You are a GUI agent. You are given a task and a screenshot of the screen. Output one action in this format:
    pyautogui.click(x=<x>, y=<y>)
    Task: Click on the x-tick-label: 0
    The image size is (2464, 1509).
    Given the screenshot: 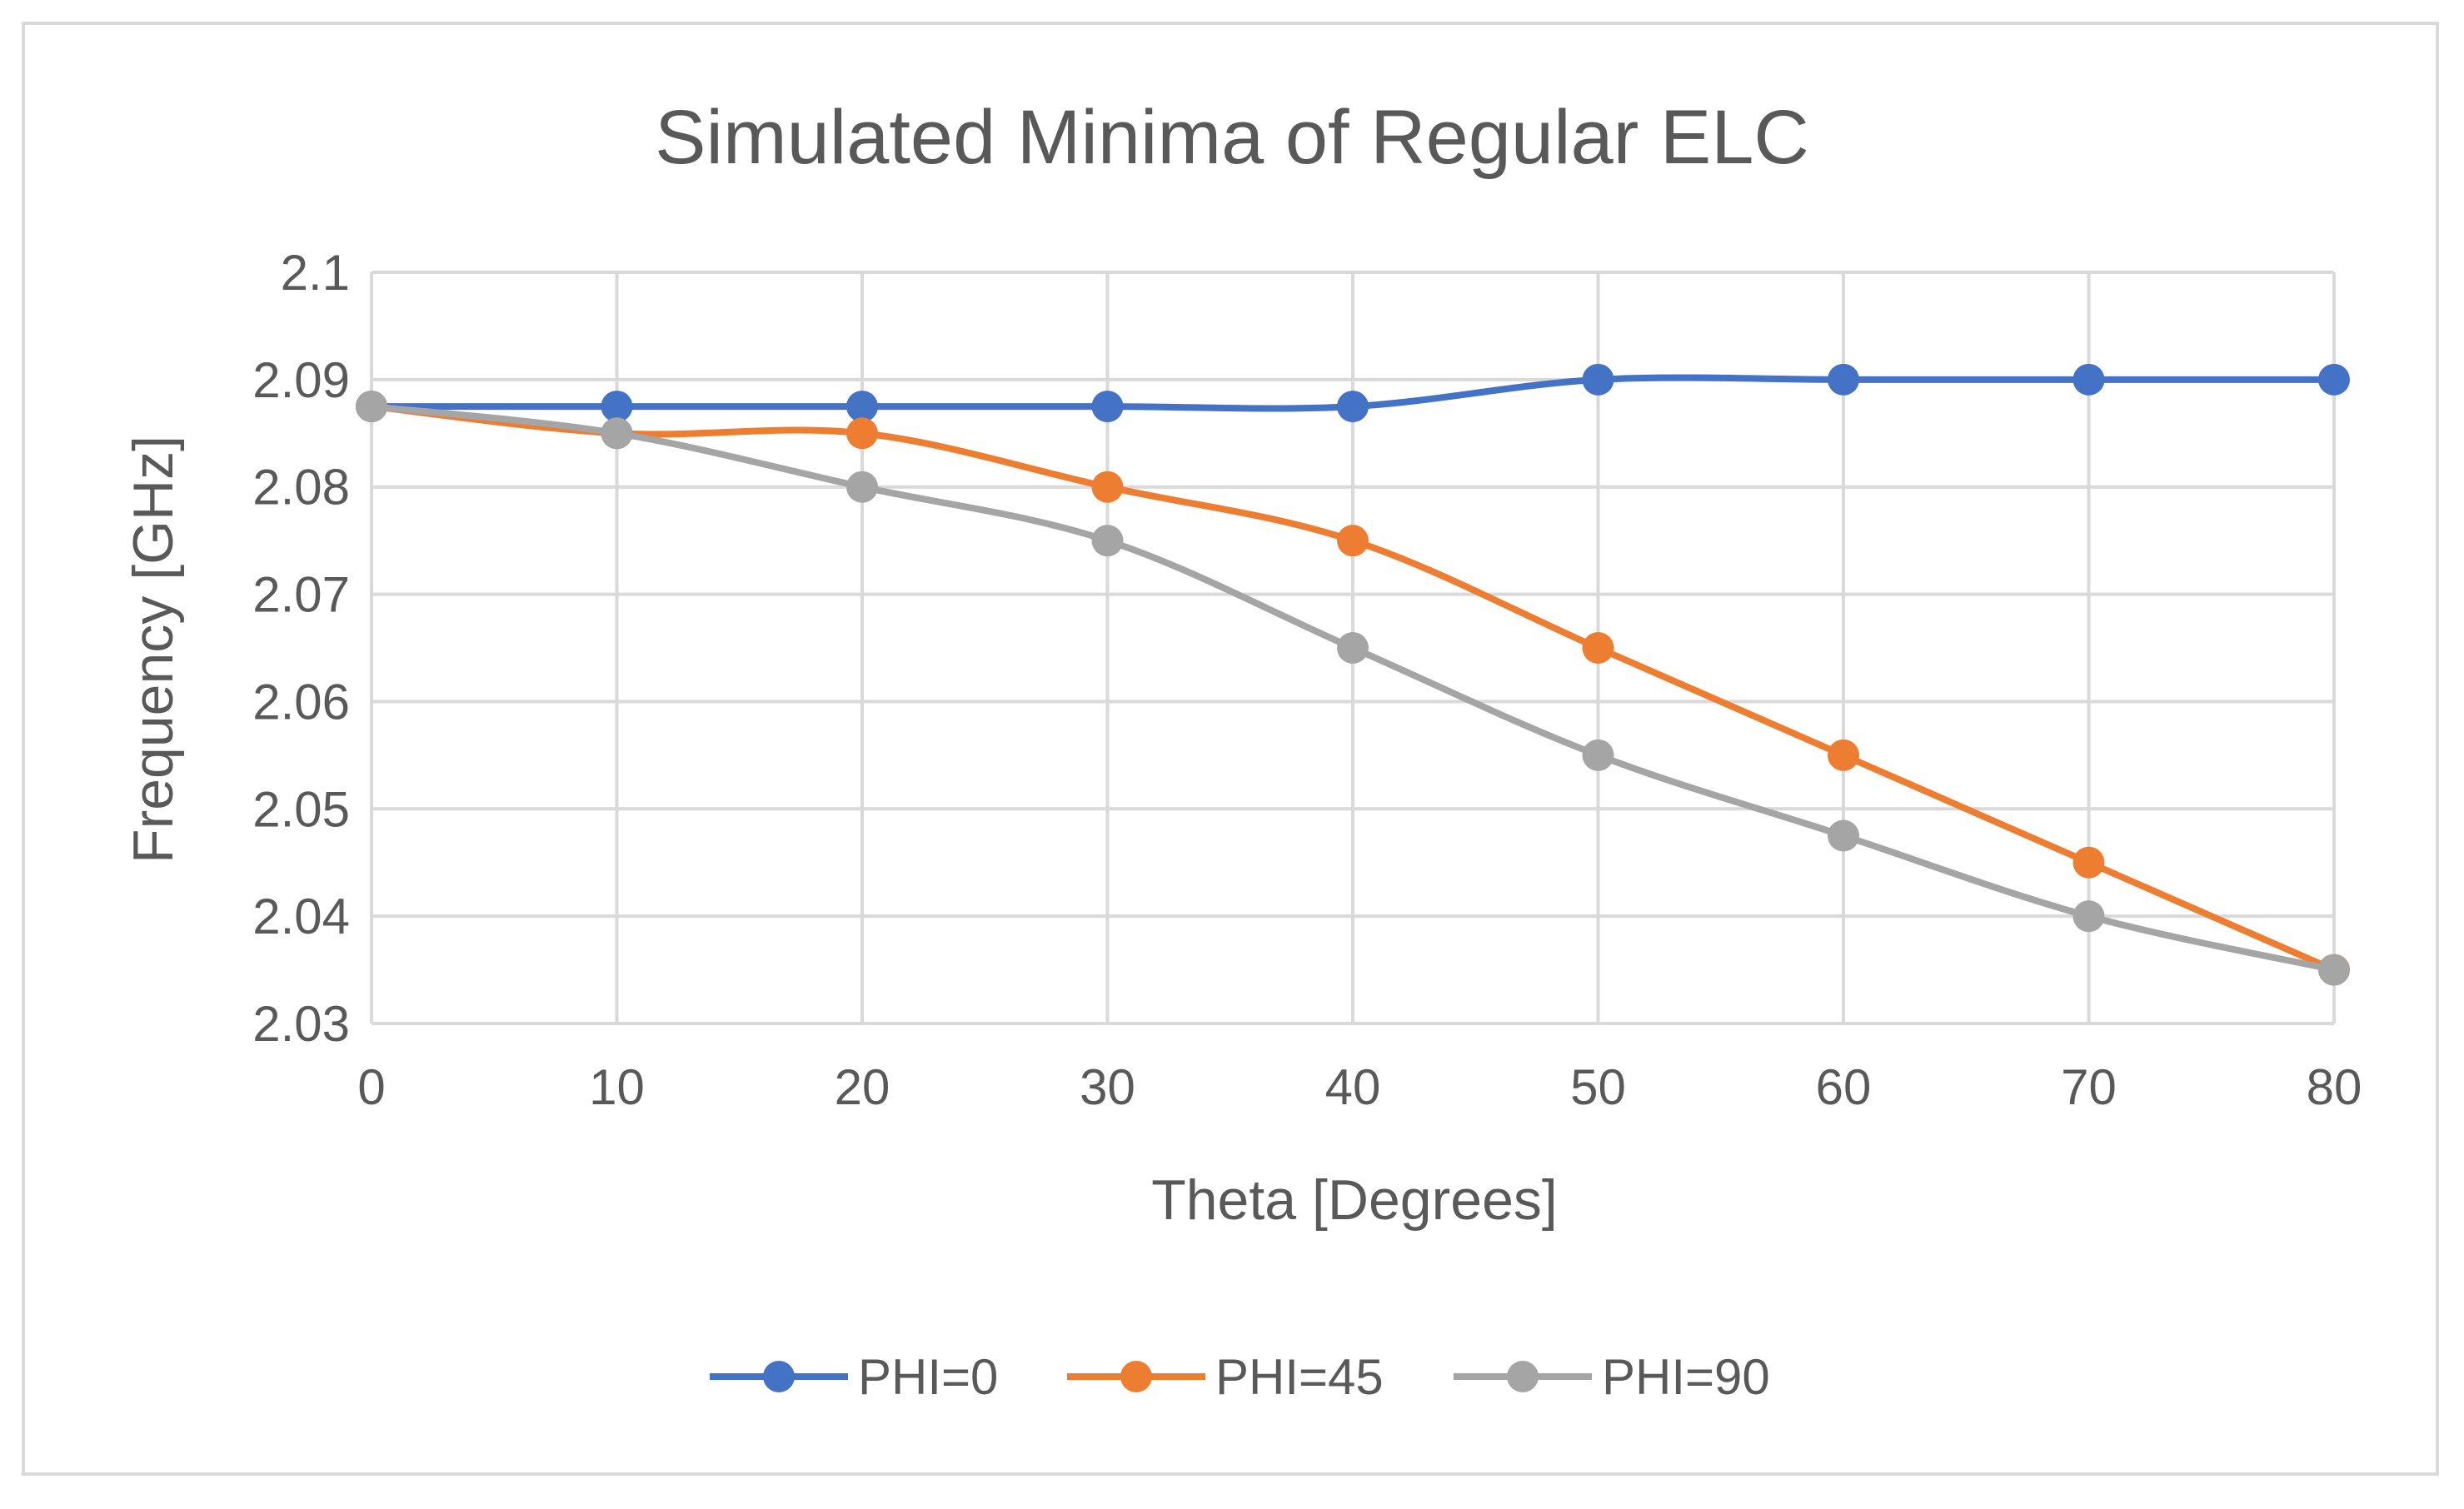 What is the action you would take?
    pyautogui.click(x=371, y=1087)
    